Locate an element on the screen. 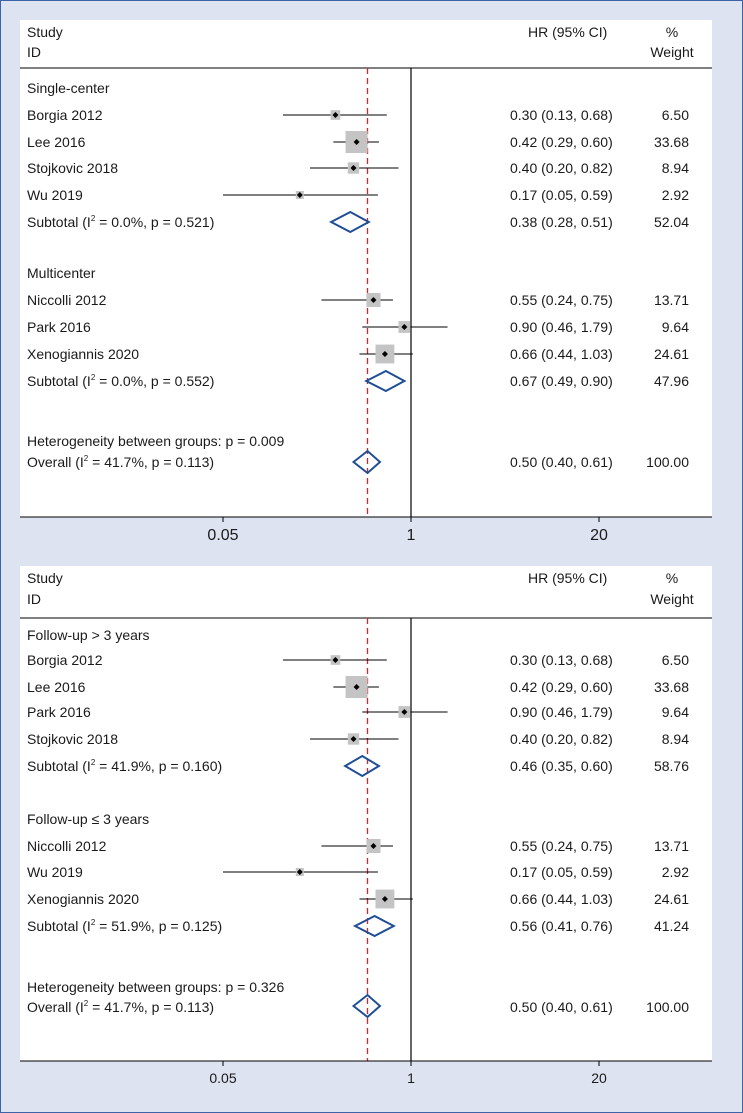 The height and width of the screenshot is (1113, 743). header-id: ID is located at coordinates (34, 52).